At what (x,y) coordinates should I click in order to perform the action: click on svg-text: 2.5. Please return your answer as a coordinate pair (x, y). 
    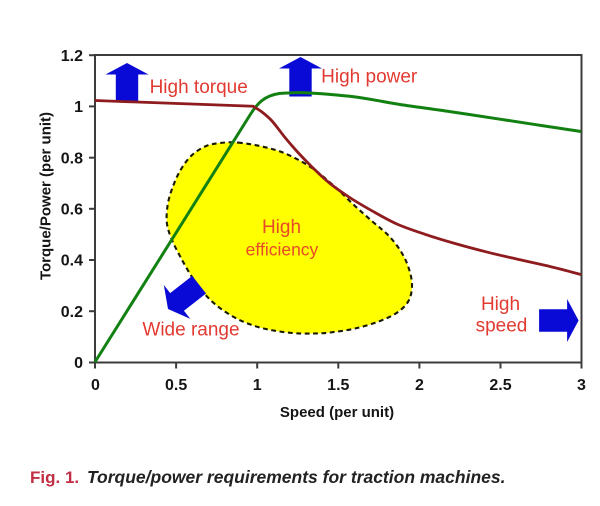
    Looking at the image, I should click on (500, 385).